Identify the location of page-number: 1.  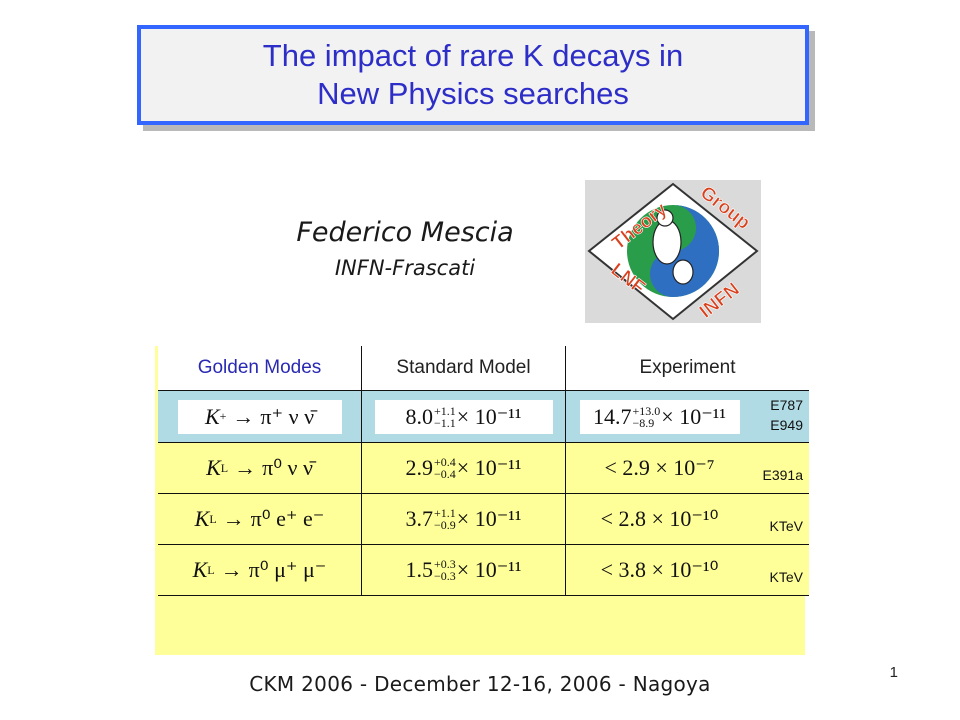
(893, 672).